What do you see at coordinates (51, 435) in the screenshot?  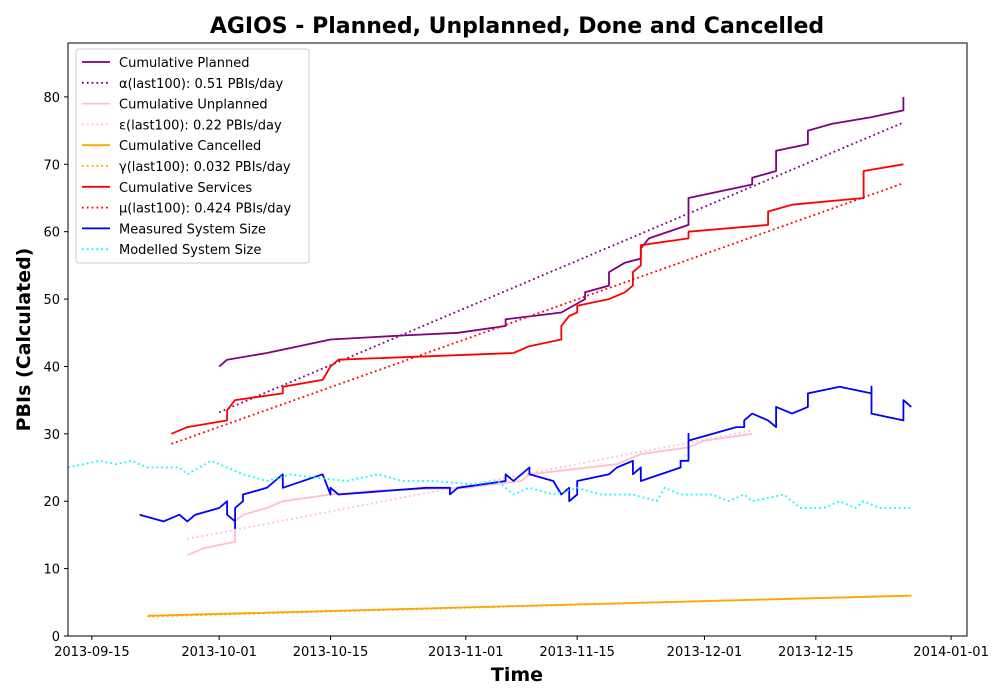 I see `y-tick-label: 30` at bounding box center [51, 435].